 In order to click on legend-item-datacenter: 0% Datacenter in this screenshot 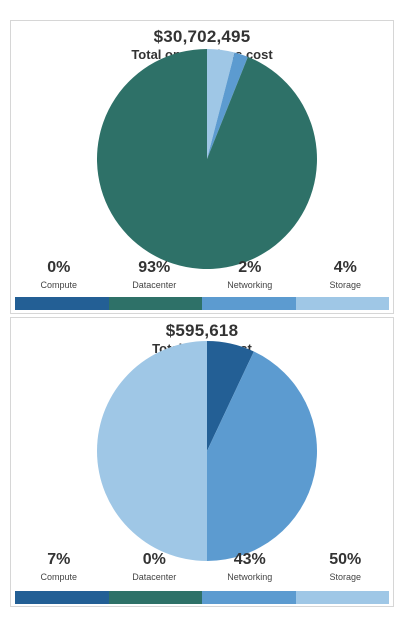, I will do `click(155, 566)`.